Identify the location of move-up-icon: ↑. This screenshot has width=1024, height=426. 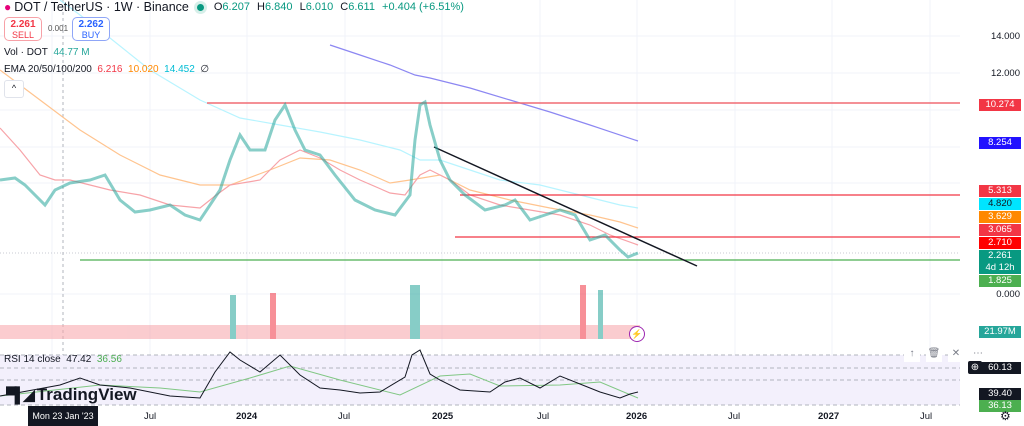
(912, 355).